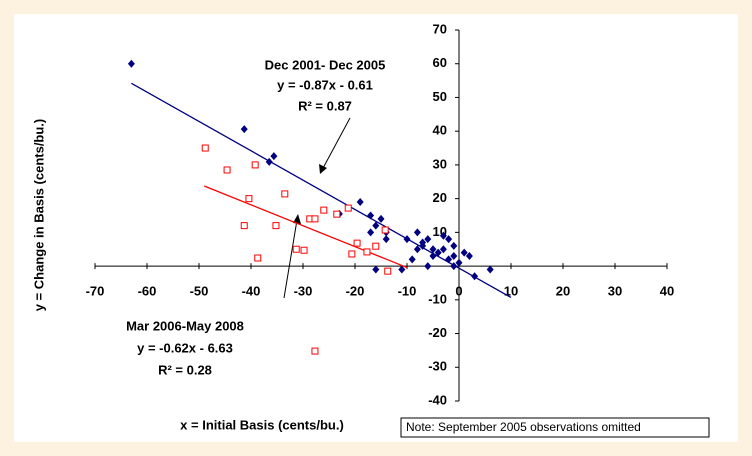 Image resolution: width=752 pixels, height=456 pixels. I want to click on x-tick-label: -30, so click(303, 291).